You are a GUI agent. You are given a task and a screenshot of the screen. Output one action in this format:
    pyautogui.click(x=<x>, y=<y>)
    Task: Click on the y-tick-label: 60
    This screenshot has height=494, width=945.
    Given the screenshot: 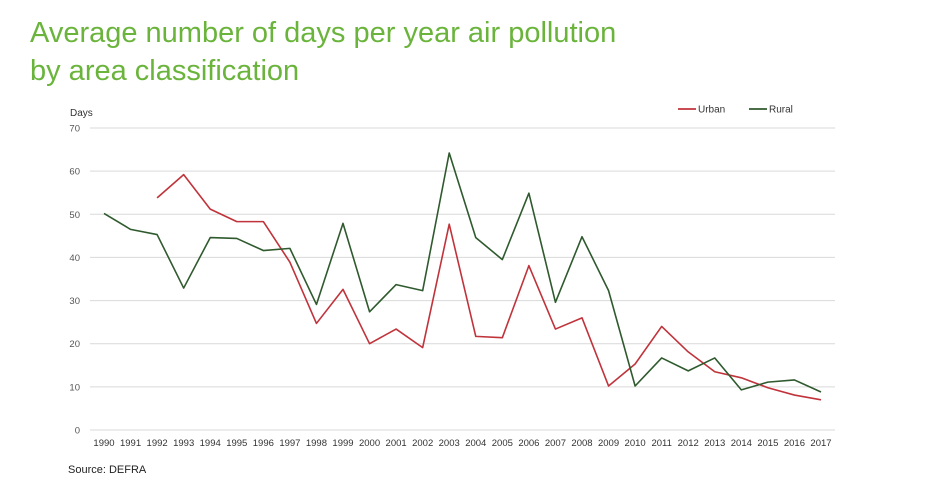 What is the action you would take?
    pyautogui.click(x=74, y=172)
    